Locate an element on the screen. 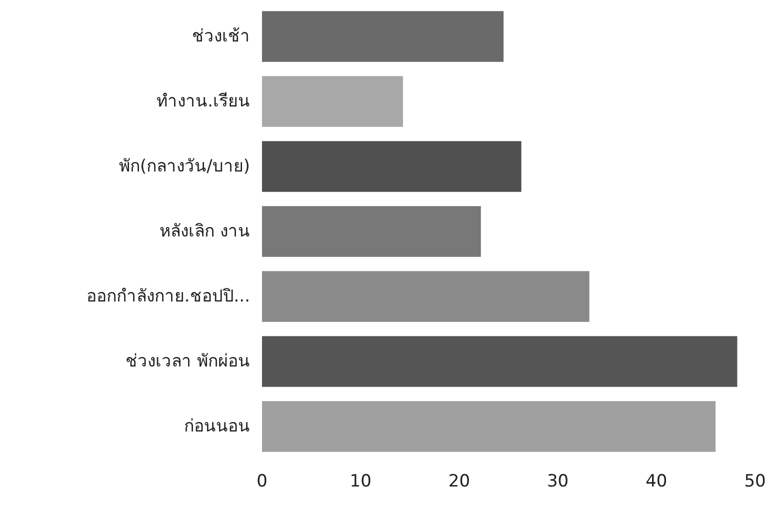  y-tick-label: พัก(กลางวัน/บาย) is located at coordinates (184, 166).